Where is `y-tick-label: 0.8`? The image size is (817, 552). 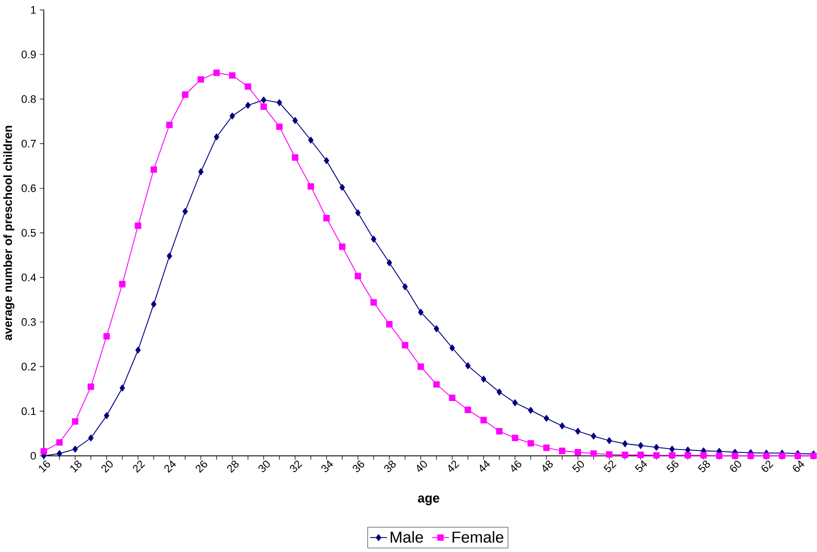 y-tick-label: 0.8 is located at coordinates (29, 99).